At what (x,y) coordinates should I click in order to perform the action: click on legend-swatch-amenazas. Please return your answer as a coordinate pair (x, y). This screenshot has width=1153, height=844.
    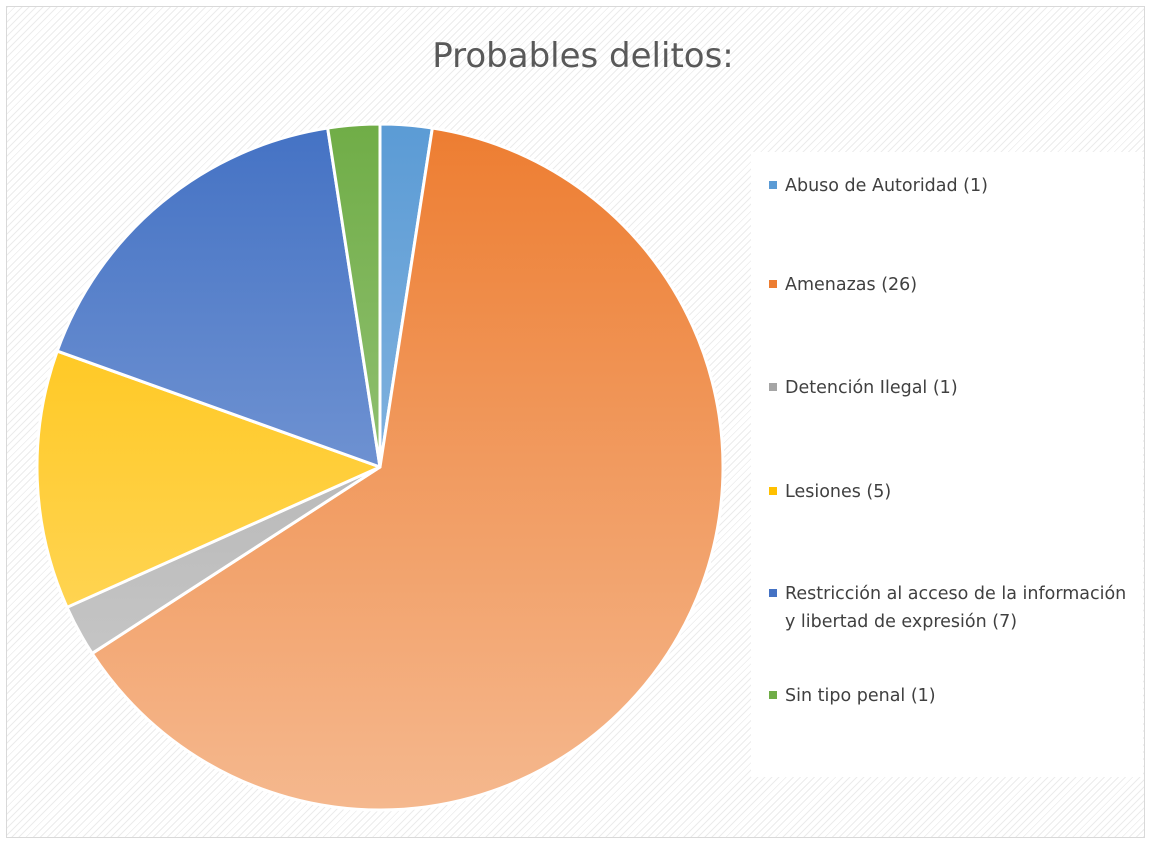
    Looking at the image, I should click on (773, 284).